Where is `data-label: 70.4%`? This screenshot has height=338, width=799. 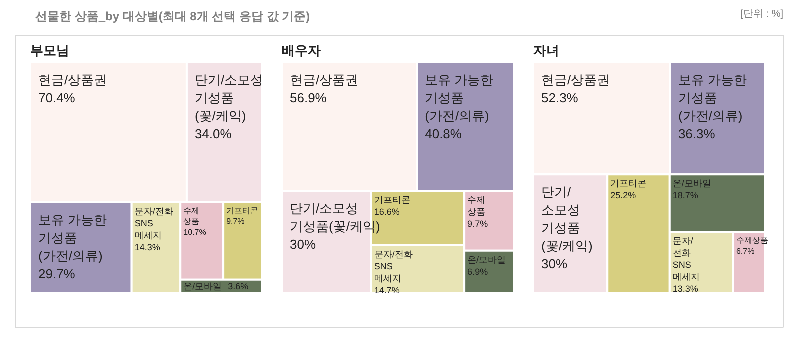
data-label: 70.4% is located at coordinates (57, 98).